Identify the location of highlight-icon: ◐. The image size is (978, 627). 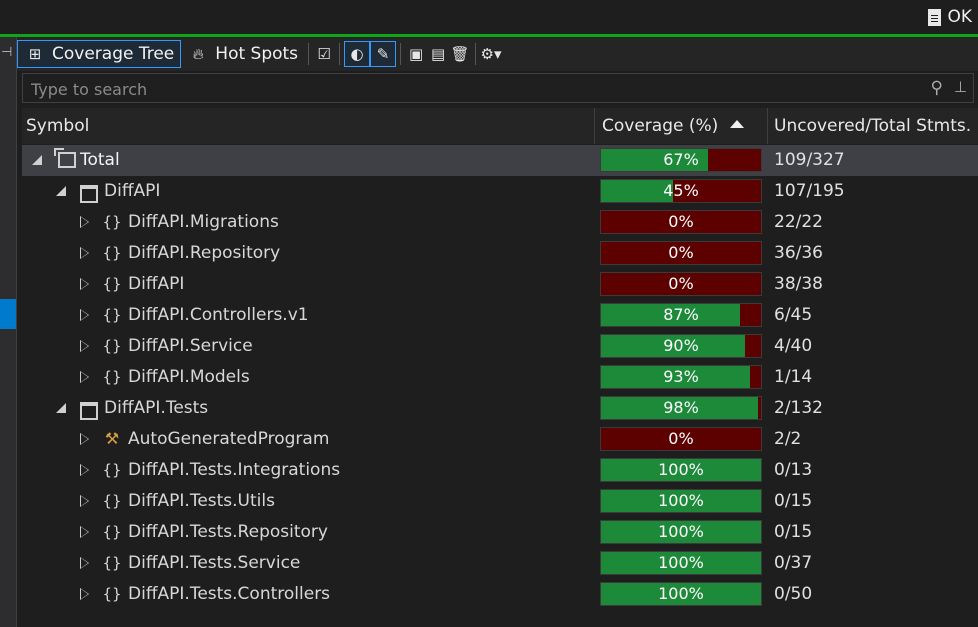
(357, 54).